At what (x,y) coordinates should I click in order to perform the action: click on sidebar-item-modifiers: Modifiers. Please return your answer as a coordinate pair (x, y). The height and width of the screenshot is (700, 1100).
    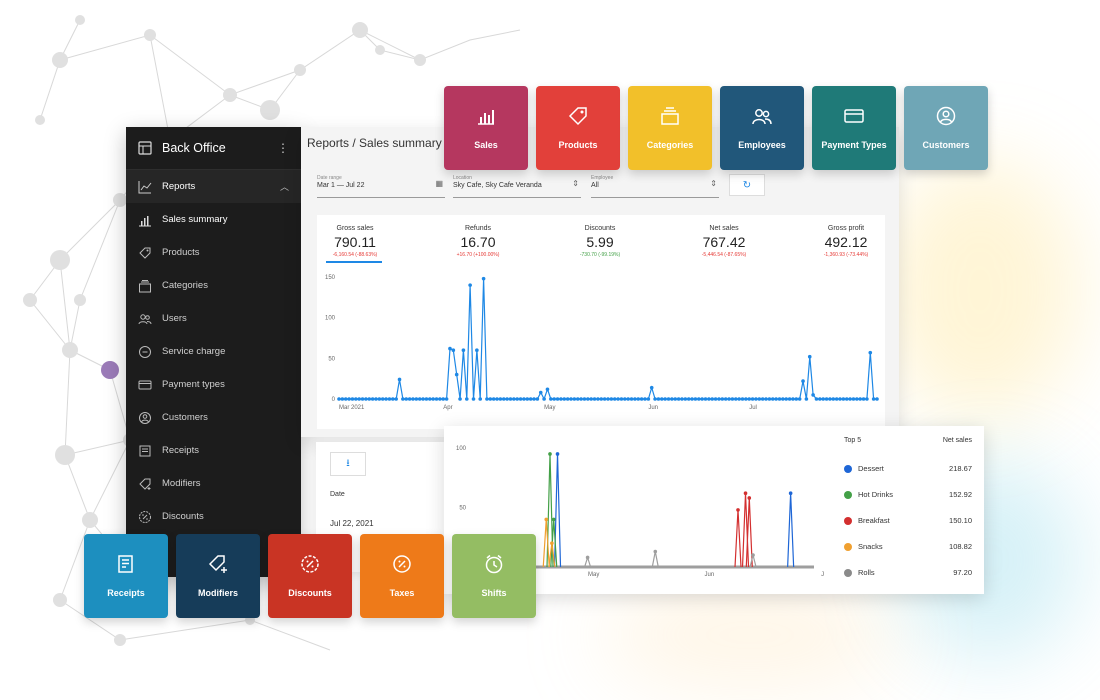
    Looking at the image, I should click on (213, 483).